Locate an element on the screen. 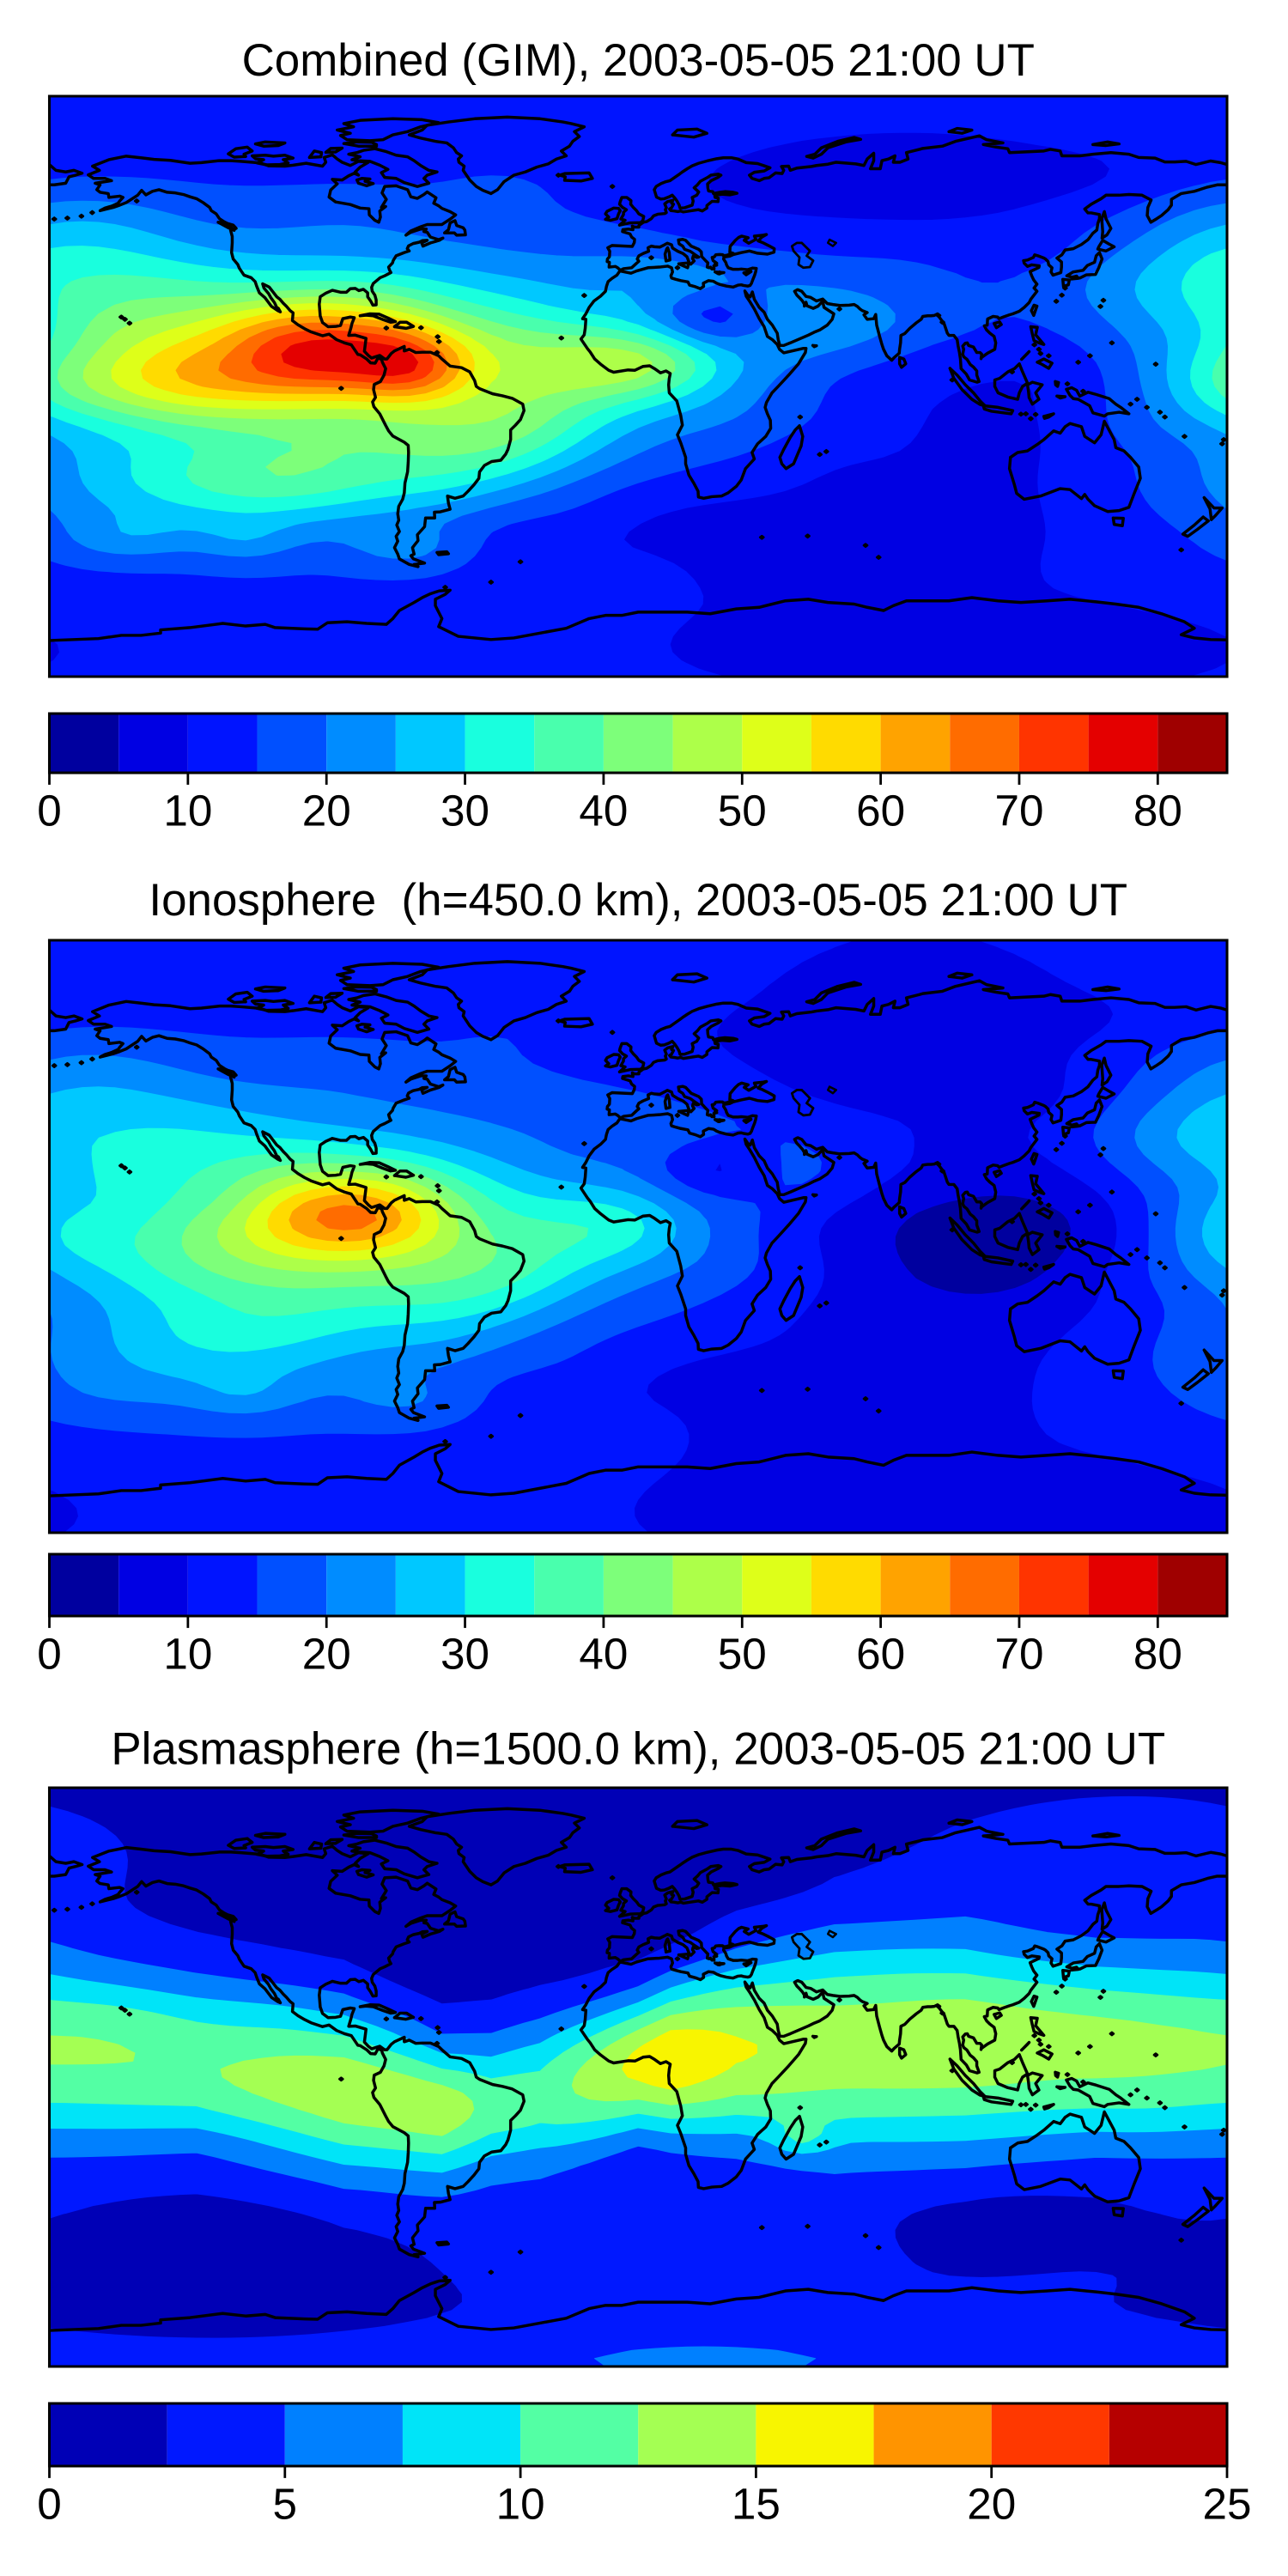 The height and width of the screenshot is (2576, 1288). svg-text: 15 is located at coordinates (757, 2504).